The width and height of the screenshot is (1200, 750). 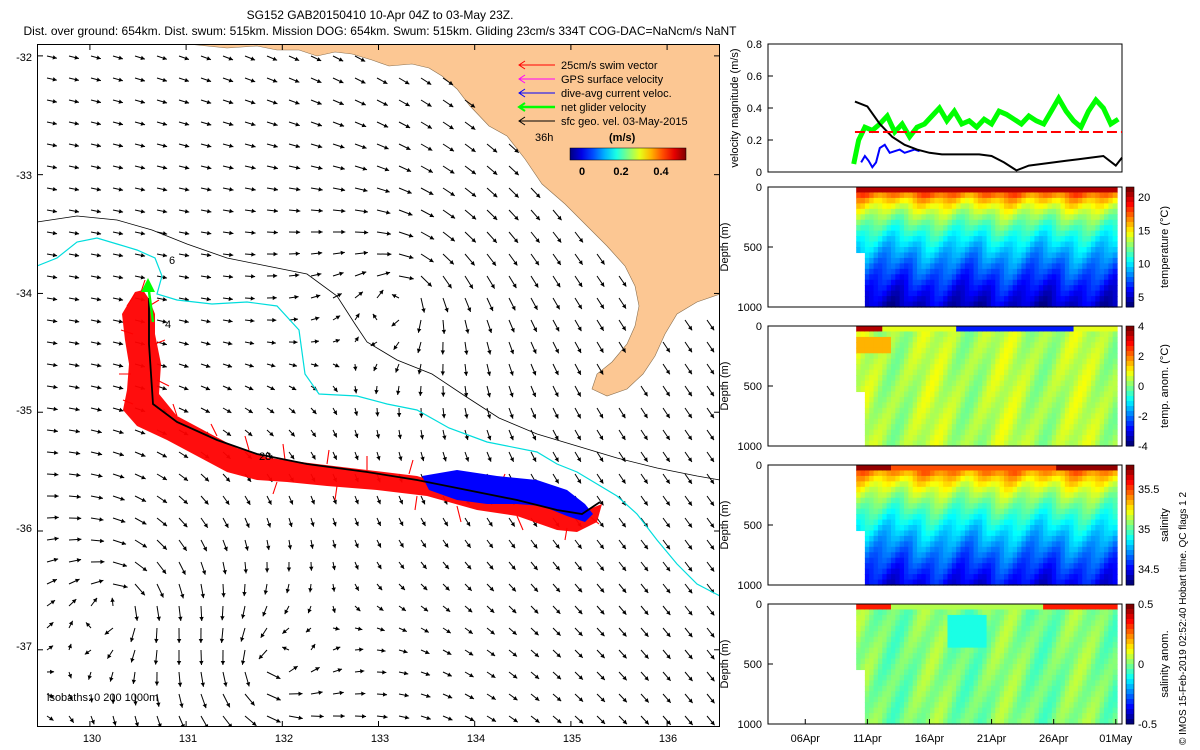 I want to click on velocity-magnitude-chart: 0 0.2 0.4 0.6 0.8 velocity magnitude (m/s), so click(x=926, y=109).